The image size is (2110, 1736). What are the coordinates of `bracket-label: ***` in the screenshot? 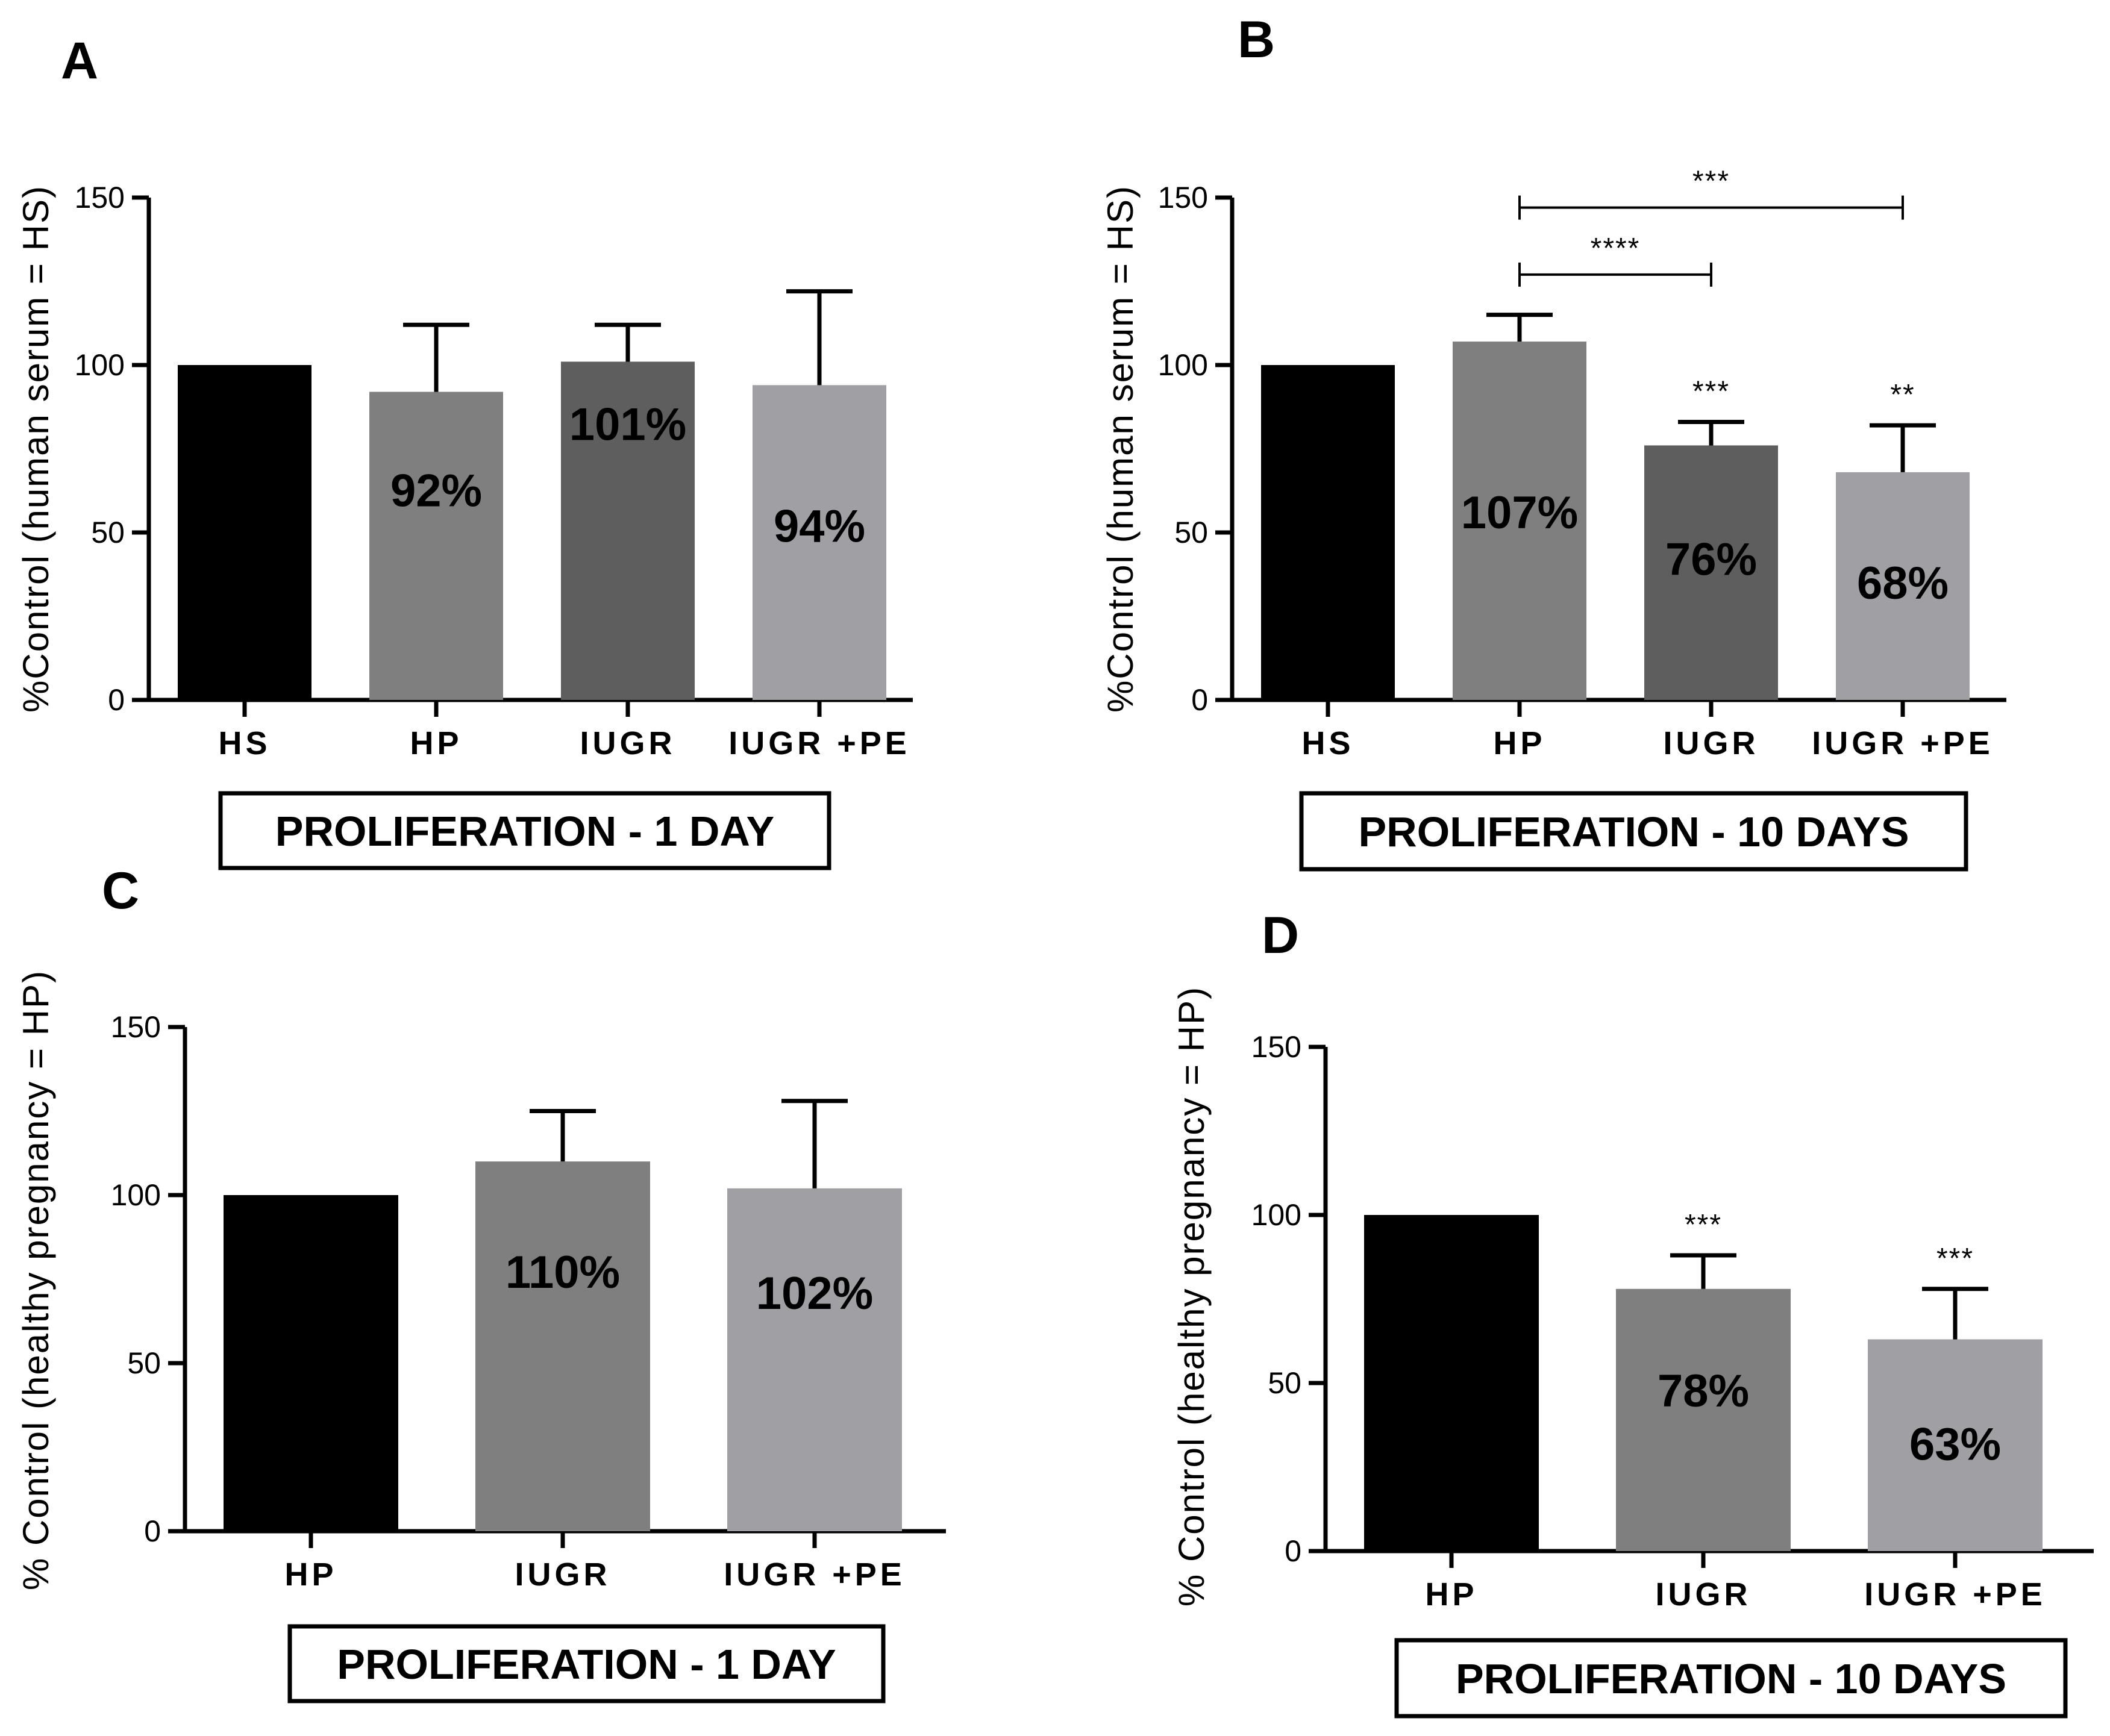 It's located at (1711, 182).